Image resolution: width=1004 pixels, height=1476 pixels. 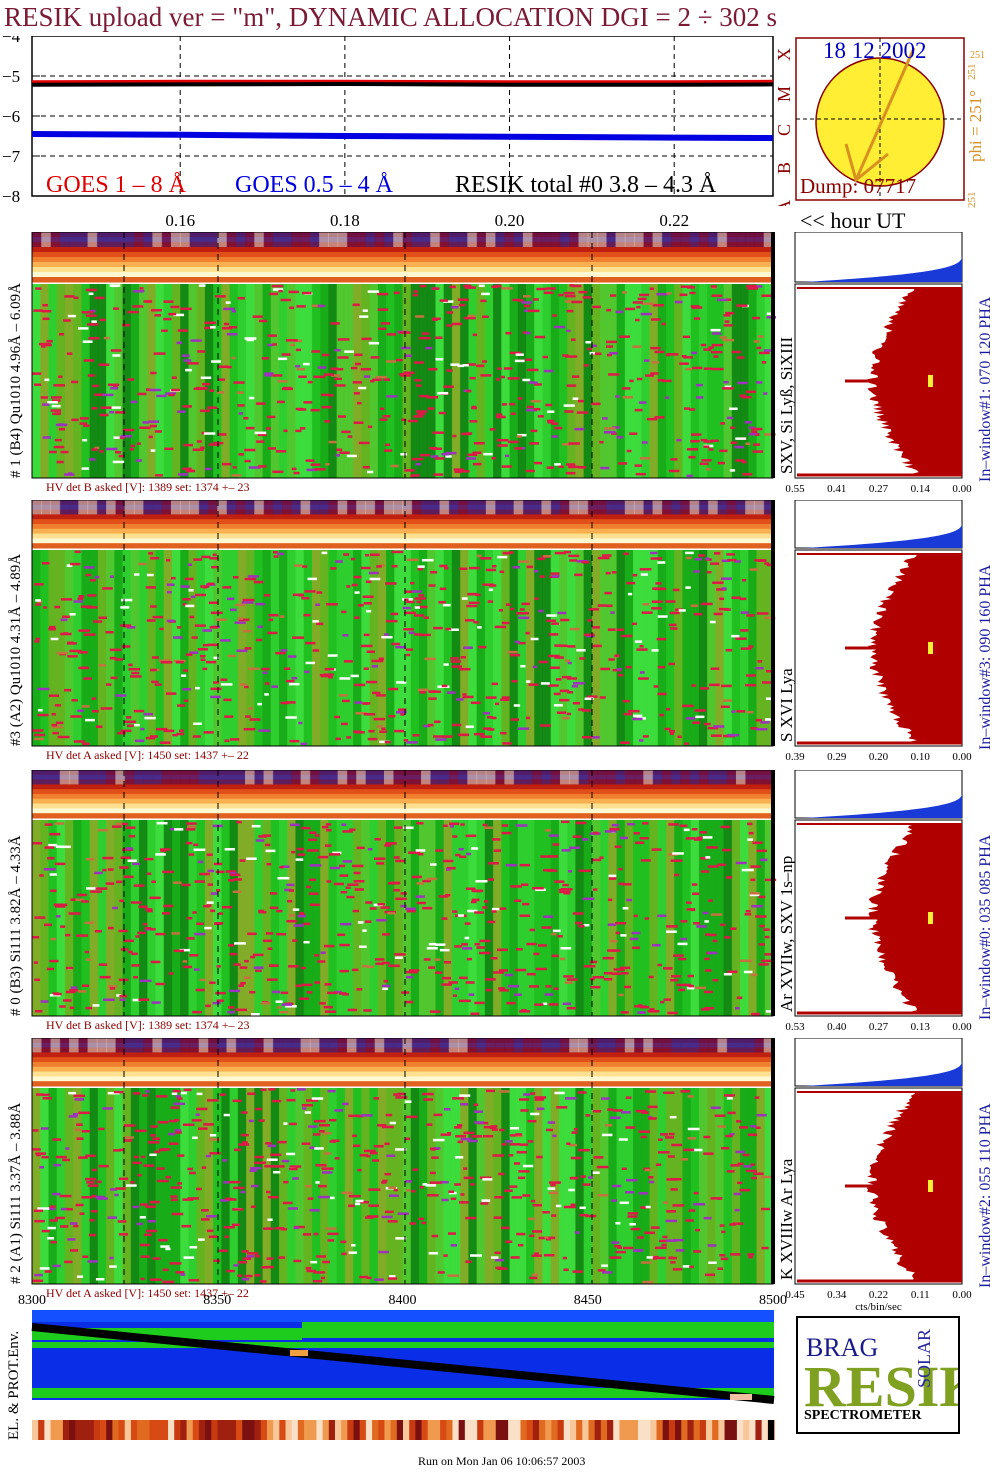 What do you see at coordinates (962, 1027) in the screenshot?
I see `detector-0-pha-tick-4: 0.00` at bounding box center [962, 1027].